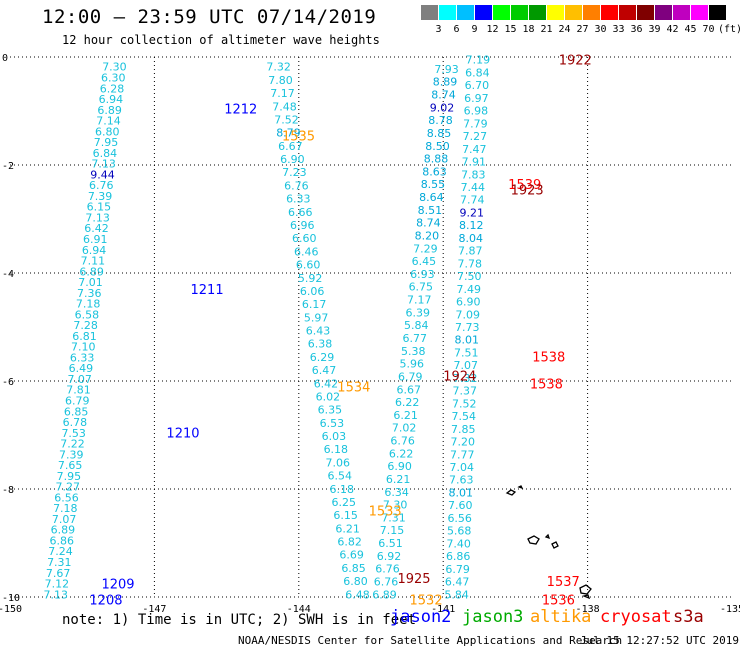 The height and width of the screenshot is (650, 740). What do you see at coordinates (286, 119) in the screenshot?
I see `wave-height-value: 7.52` at bounding box center [286, 119].